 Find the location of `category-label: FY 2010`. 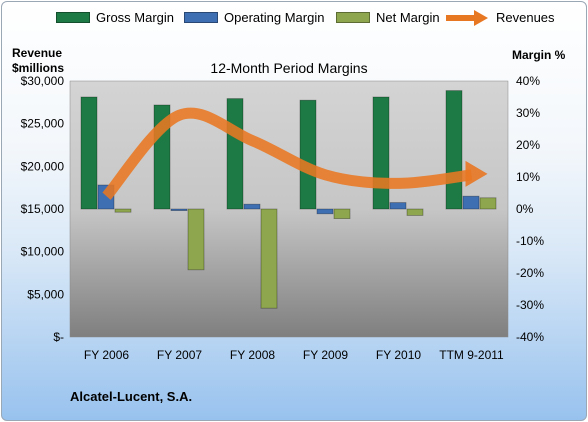

category-label: FY 2010 is located at coordinates (398, 355).